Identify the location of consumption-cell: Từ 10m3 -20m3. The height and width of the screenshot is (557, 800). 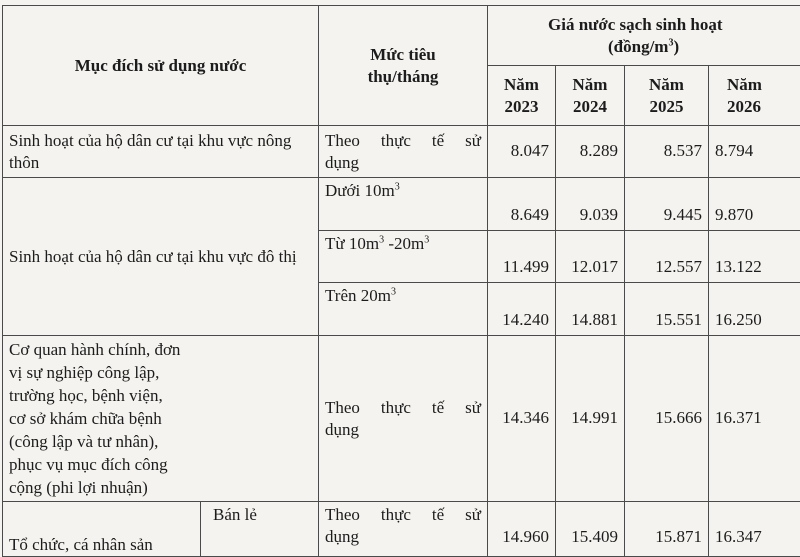
(403, 257).